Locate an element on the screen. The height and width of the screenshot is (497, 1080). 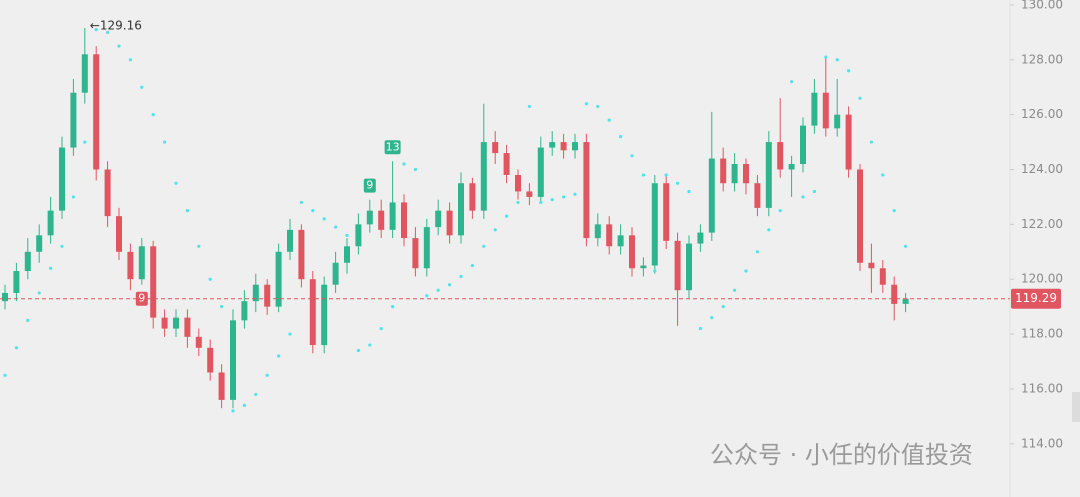
scroll-handle is located at coordinates (1076, 407).